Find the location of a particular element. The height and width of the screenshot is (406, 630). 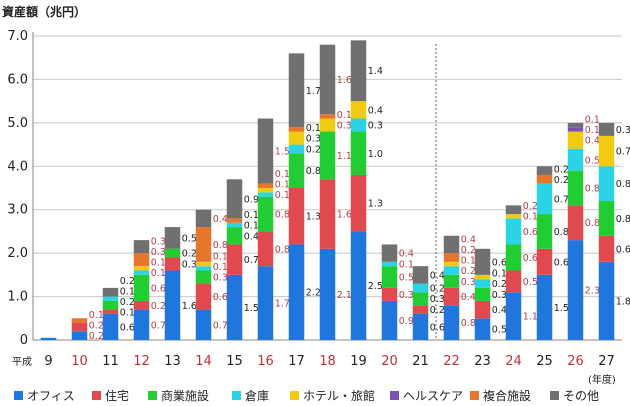

x-tick-label: 21 is located at coordinates (420, 361).